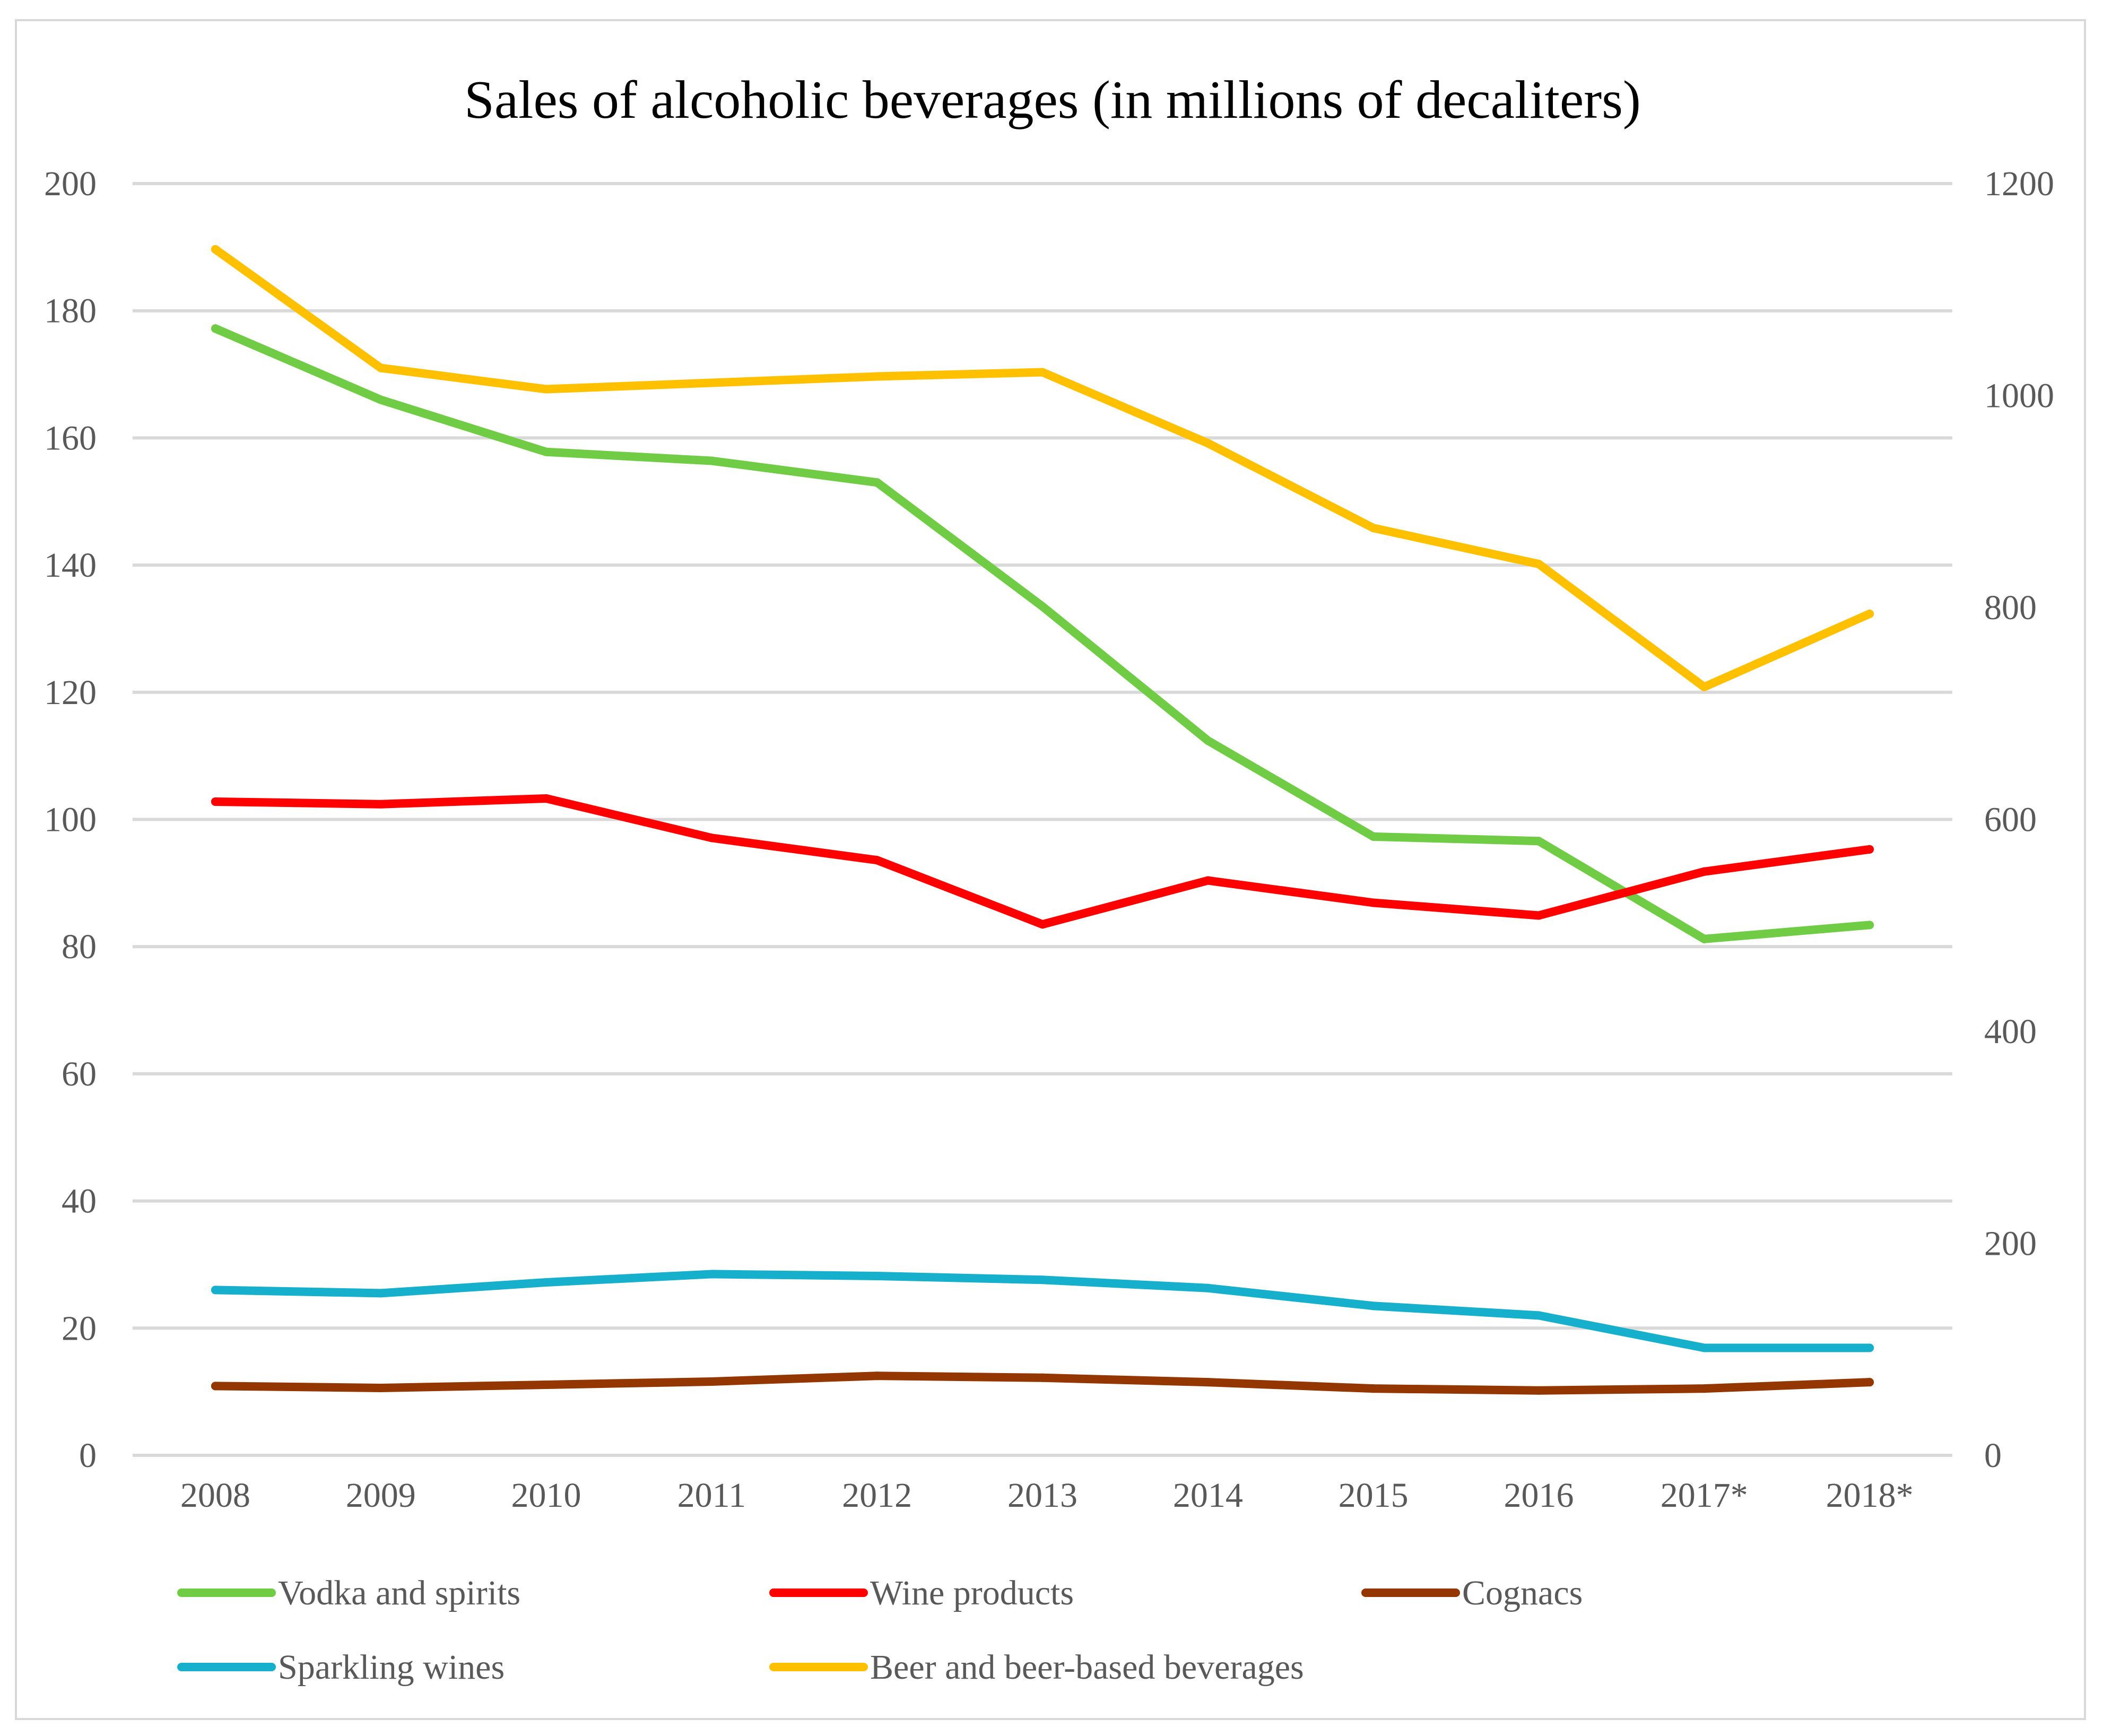 This screenshot has height=1736, width=2103. Describe the element at coordinates (1042, 924) in the screenshot. I see `point-wine-products-2013` at that location.